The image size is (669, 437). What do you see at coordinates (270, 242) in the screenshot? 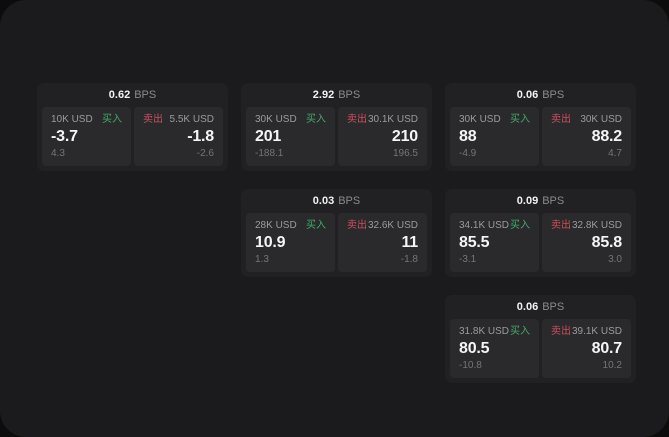
I see `buy-price: 10.9` at bounding box center [270, 242].